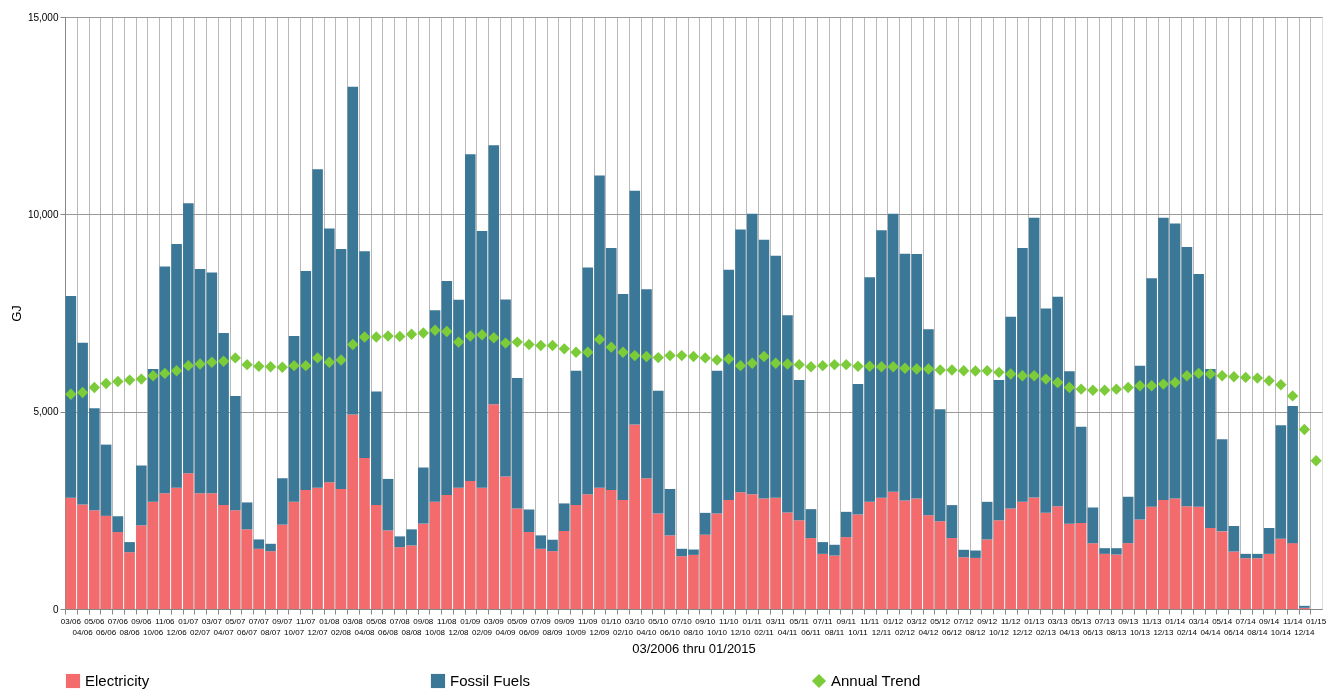 Image resolution: width=1341 pixels, height=694 pixels. Describe the element at coordinates (506, 632) in the screenshot. I see `x-tick-label: 04/09` at that location.